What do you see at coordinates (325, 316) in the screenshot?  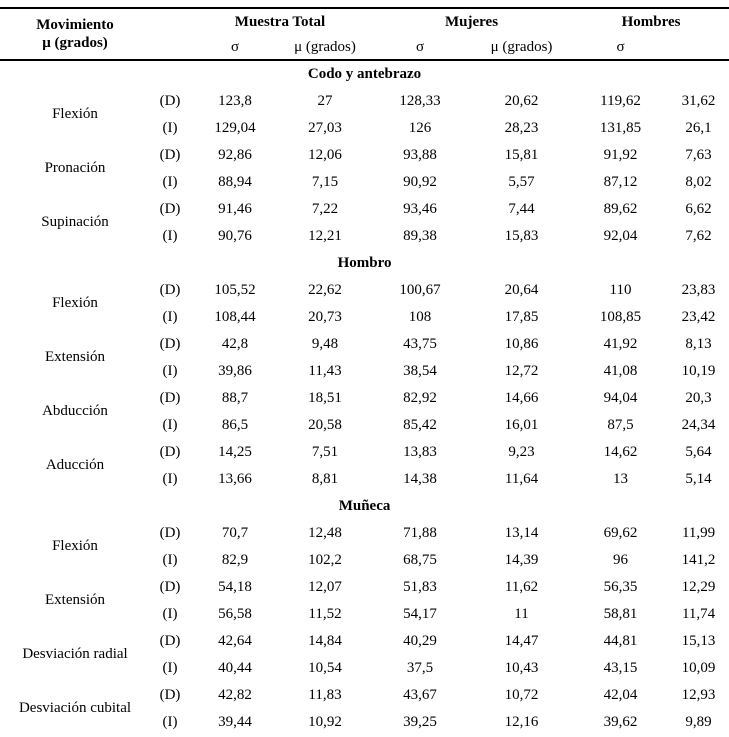 I see `value-cell: 20,73` at bounding box center [325, 316].